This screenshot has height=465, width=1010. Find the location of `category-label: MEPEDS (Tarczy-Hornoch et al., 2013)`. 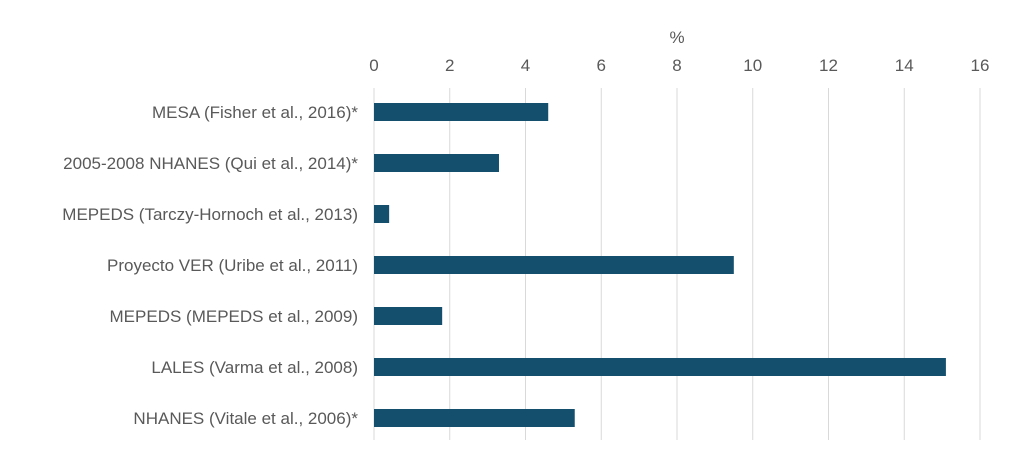

category-label: MEPEDS (Tarczy-Hornoch et al., 2013) is located at coordinates (210, 214).